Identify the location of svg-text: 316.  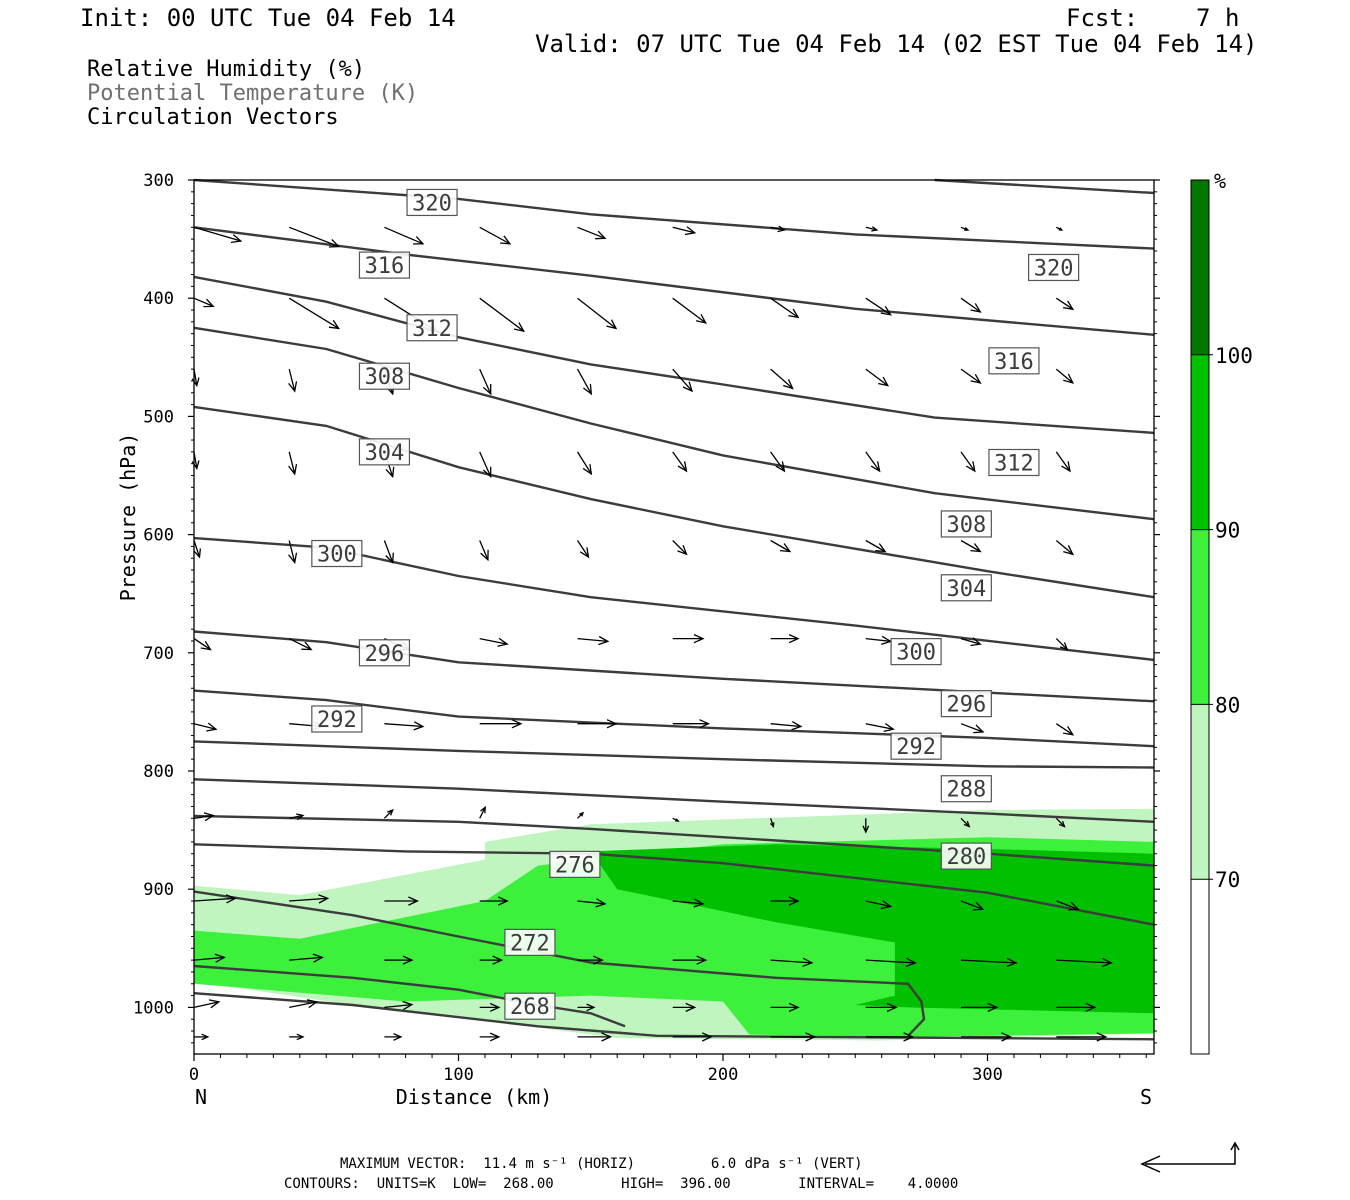
(385, 266).